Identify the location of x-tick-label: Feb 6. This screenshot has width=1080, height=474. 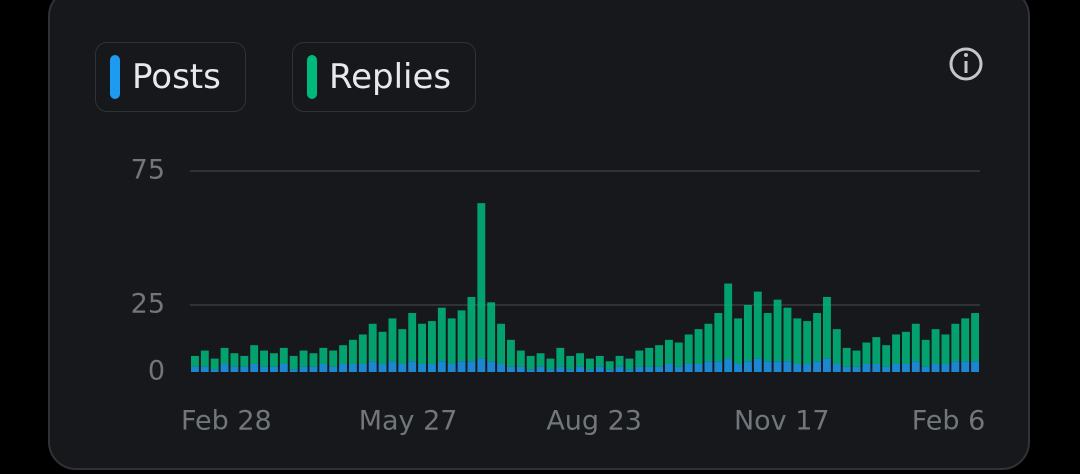
(949, 421).